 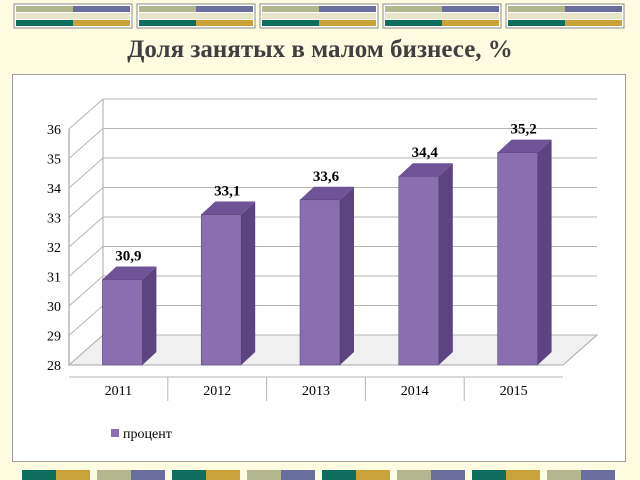 What do you see at coordinates (425, 153) in the screenshot?
I see `data-label: 34,4` at bounding box center [425, 153].